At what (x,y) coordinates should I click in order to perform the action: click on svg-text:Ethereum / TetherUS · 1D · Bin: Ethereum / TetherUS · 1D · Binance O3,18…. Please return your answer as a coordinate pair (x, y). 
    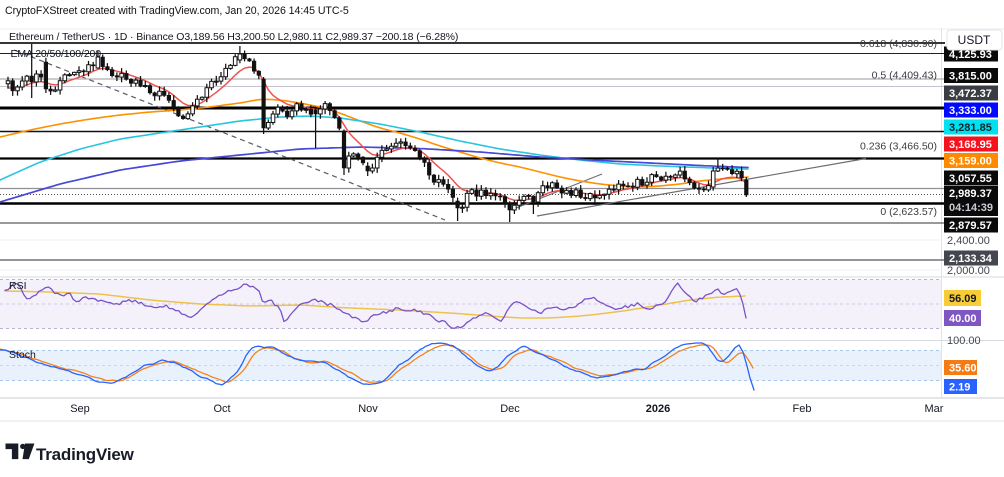
    Looking at the image, I should click on (233, 37).